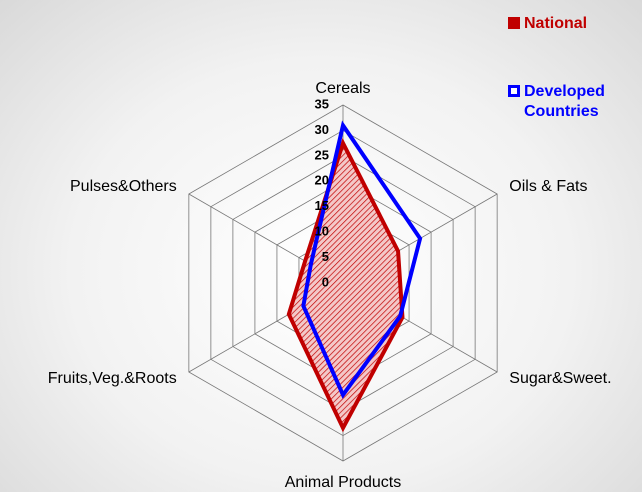  Describe the element at coordinates (325, 256) in the screenshot. I see `y-tick-label: 5` at that location.